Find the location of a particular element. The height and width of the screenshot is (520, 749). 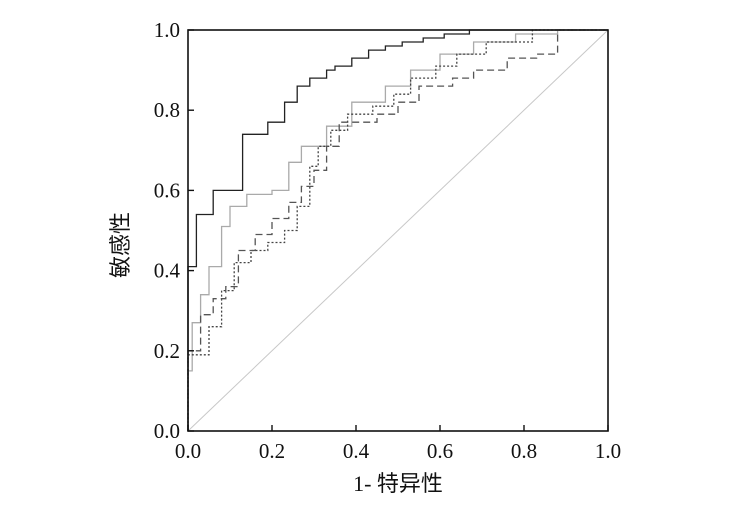

y-tick-label: 0.2 is located at coordinates (167, 351).